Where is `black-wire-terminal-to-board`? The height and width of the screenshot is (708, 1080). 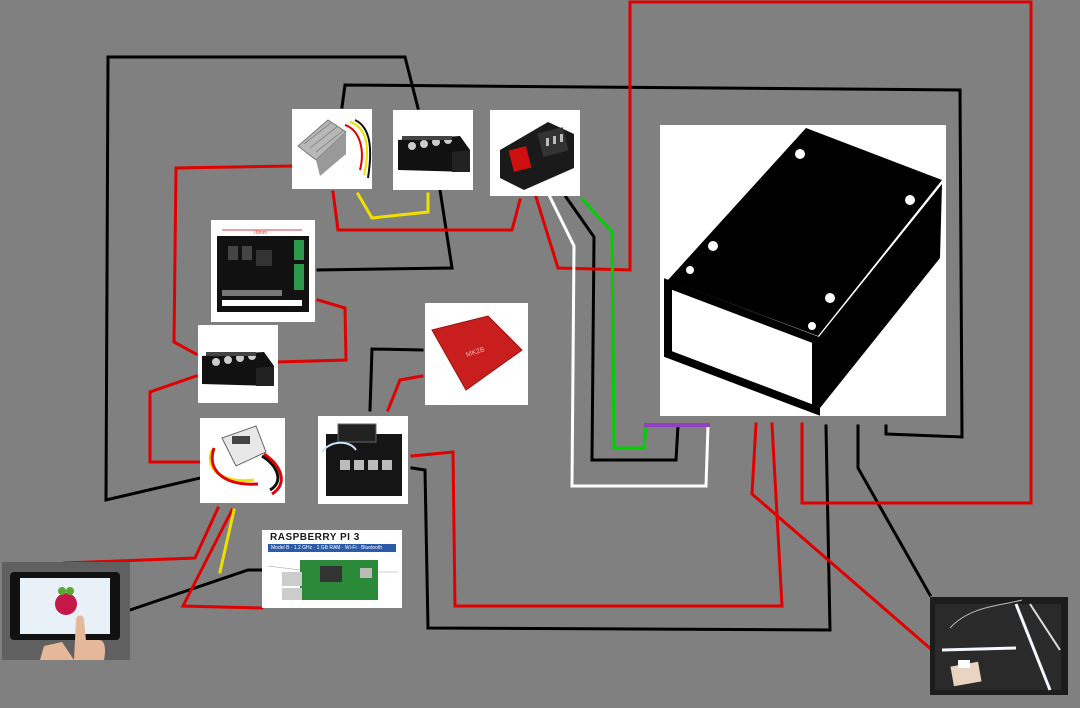 black-wire-terminal-to-board is located at coordinates (385, 230).